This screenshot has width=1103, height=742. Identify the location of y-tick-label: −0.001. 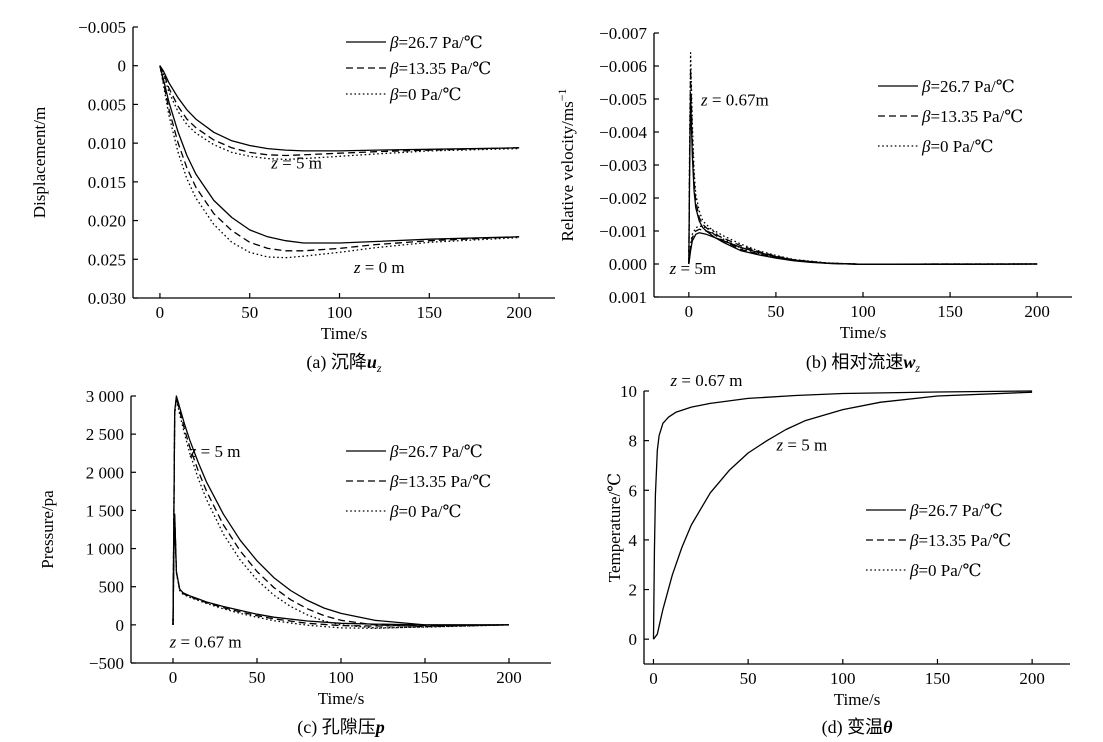
(623, 231).